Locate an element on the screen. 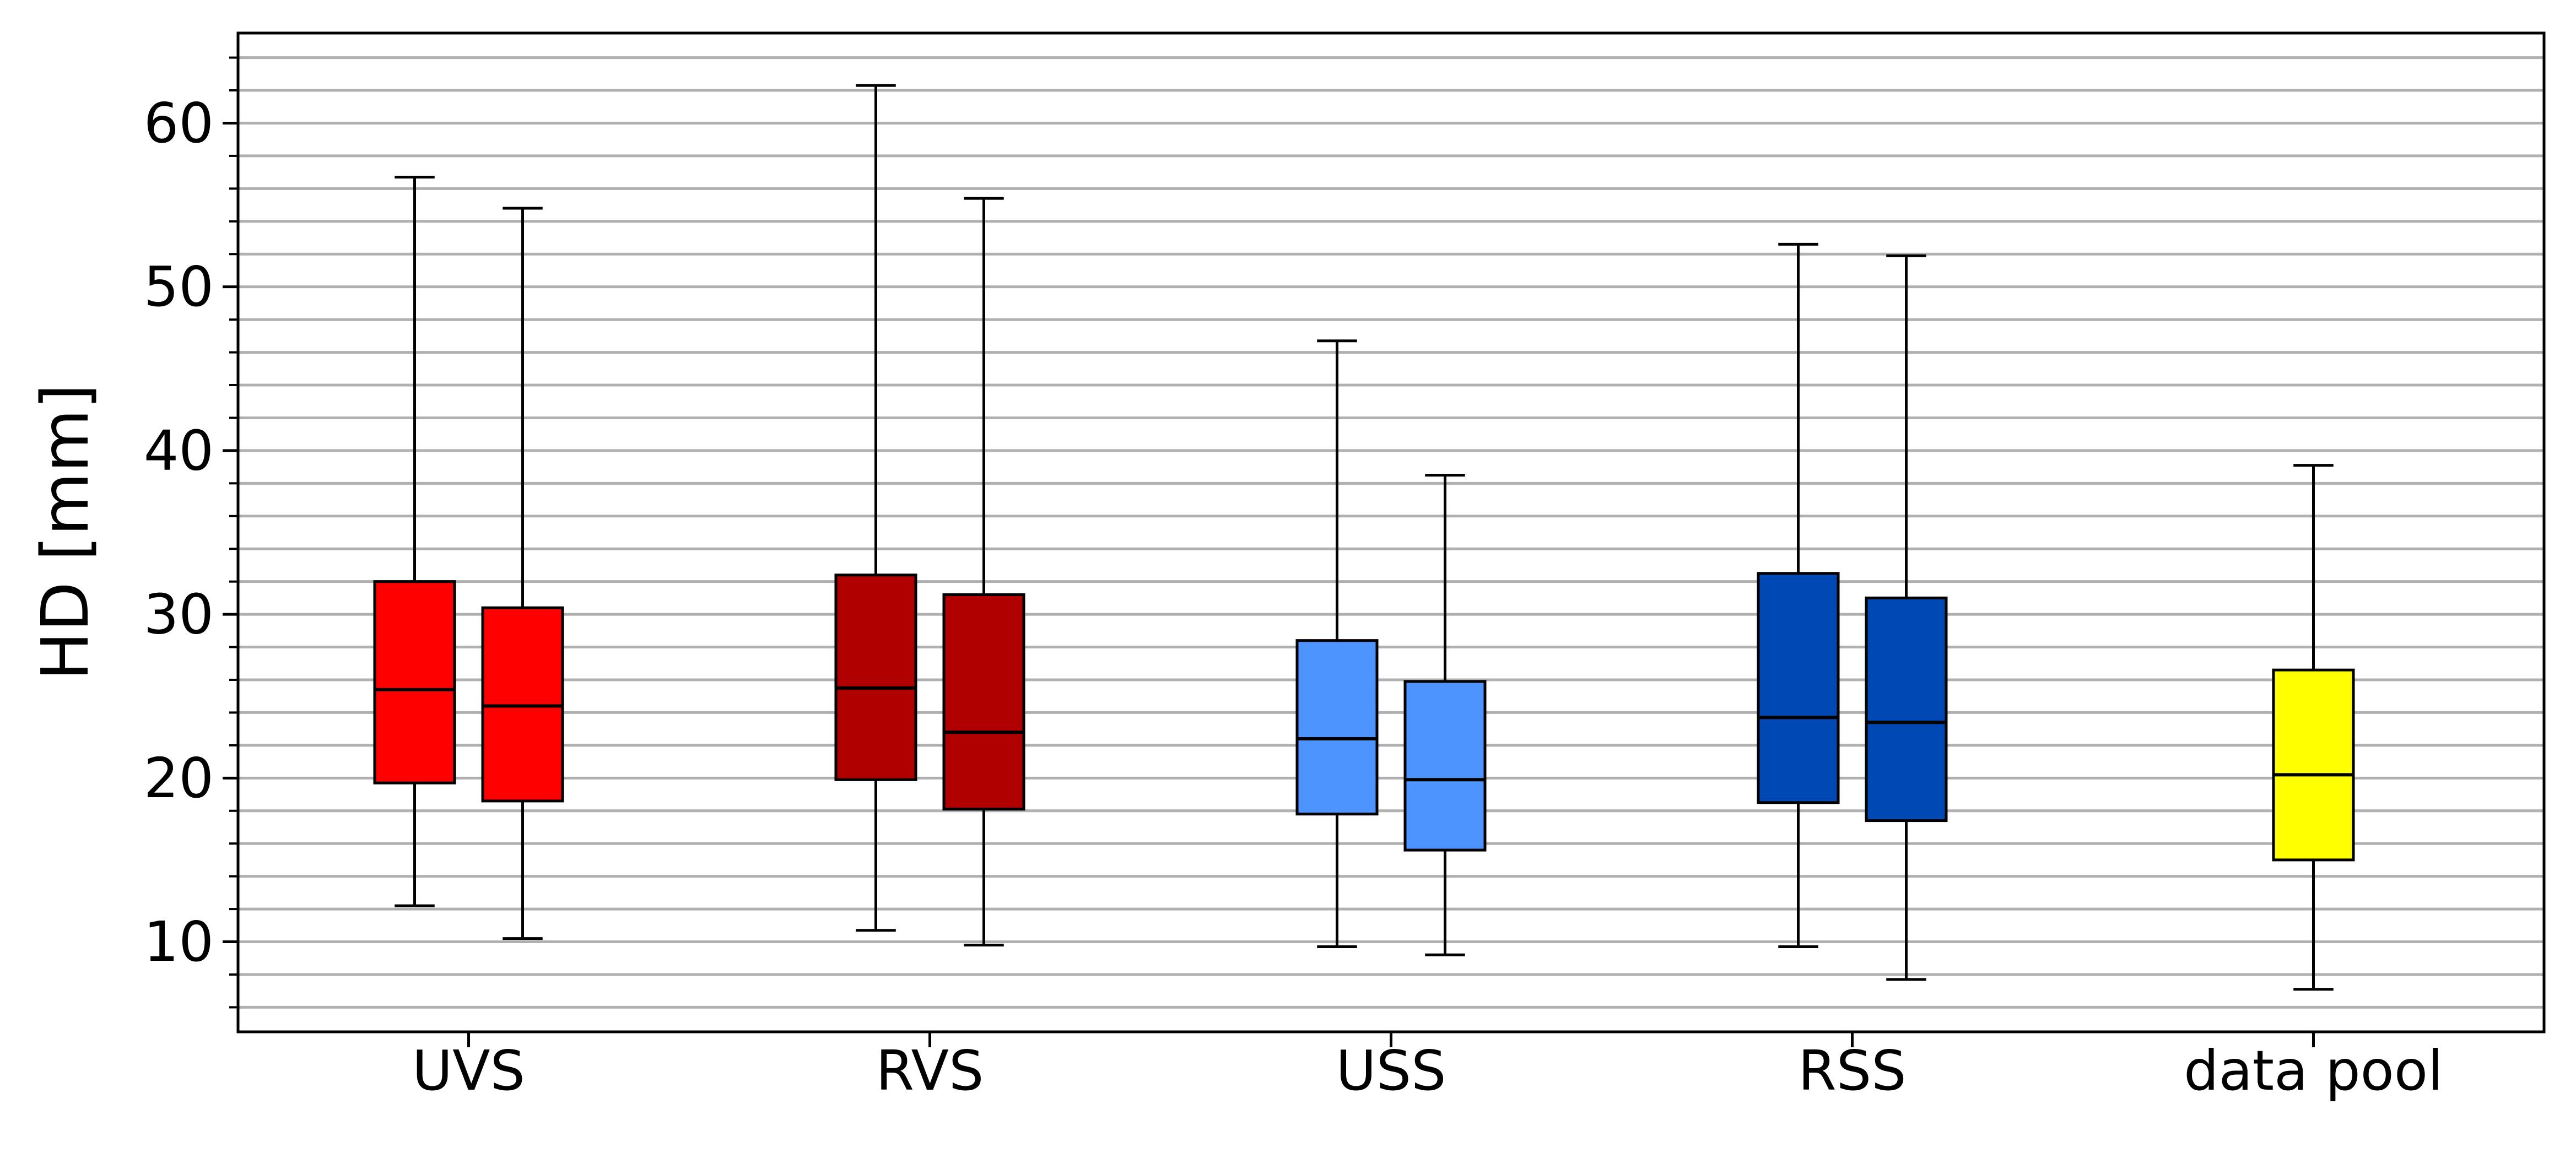 The image size is (2576, 1158). x-axis: UVS RVS USS RSS data pool is located at coordinates (1427, 1067).